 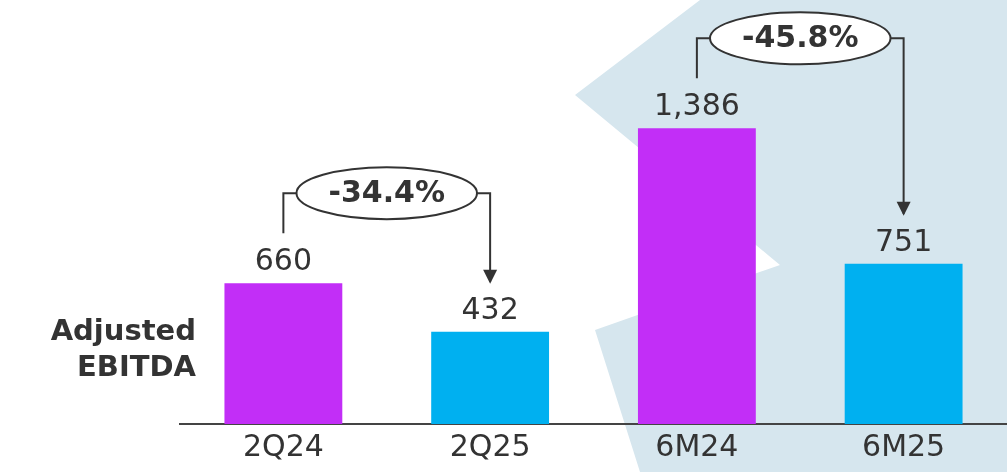 I want to click on data-label: 1,386, so click(x=696, y=105).